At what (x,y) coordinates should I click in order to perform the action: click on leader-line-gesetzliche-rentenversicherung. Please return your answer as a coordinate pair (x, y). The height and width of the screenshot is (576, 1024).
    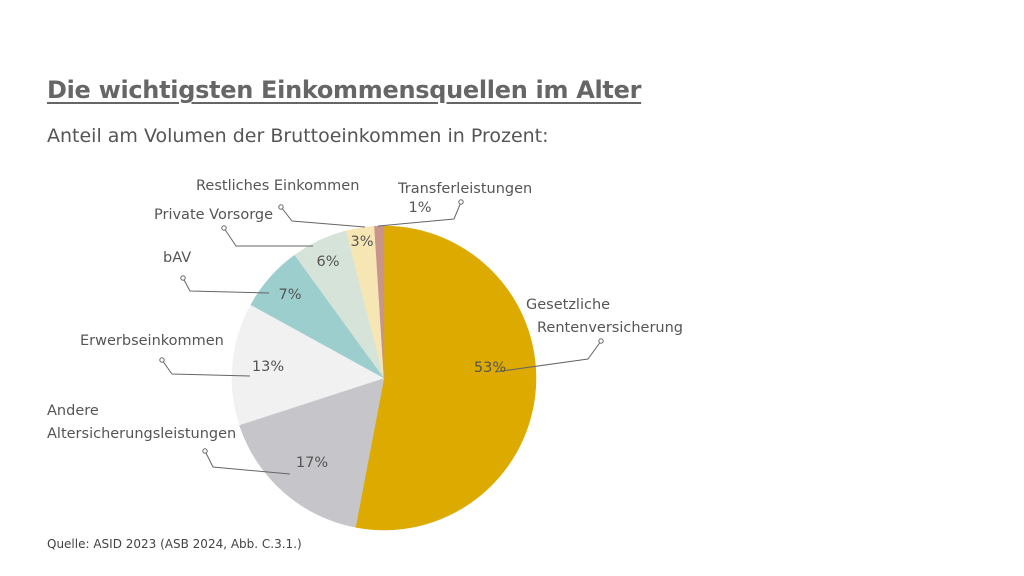
    Looking at the image, I should click on (548, 356).